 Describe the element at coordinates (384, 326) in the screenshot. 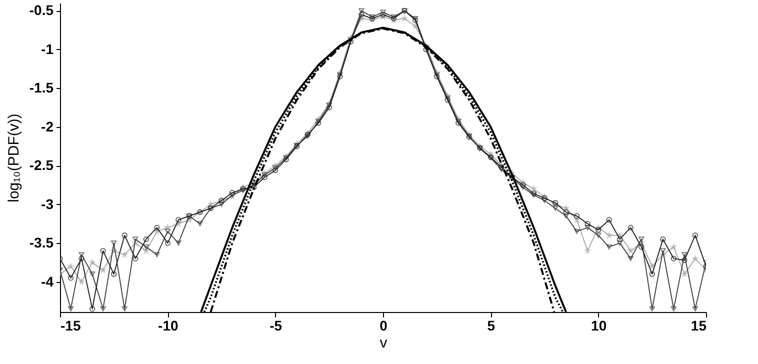

I see `x-tick-label: 0` at that location.